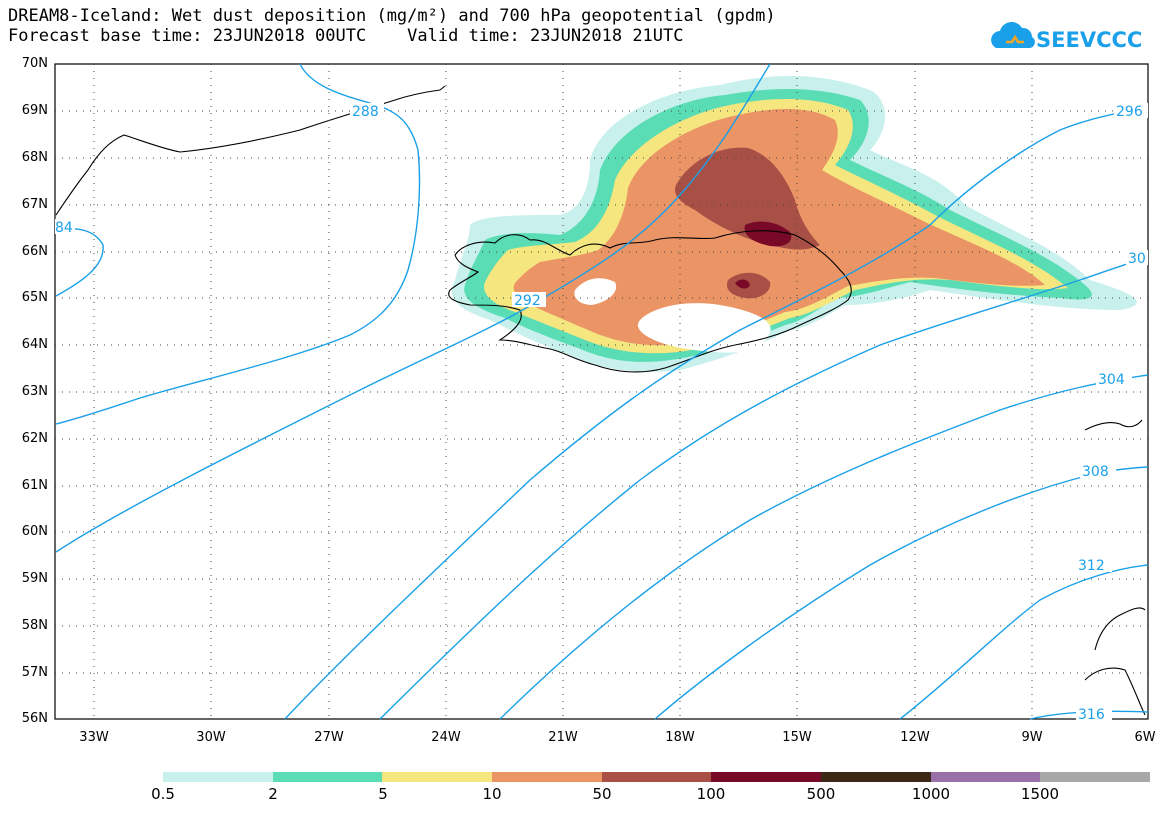  I want to click on contour-label-304: 304, so click(1111, 380).